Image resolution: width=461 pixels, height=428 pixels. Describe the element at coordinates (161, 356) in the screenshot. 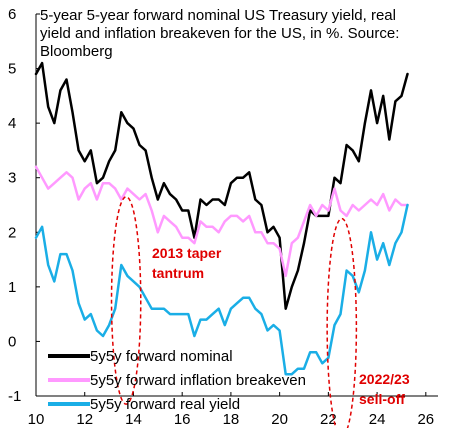

I see `legend-label-nominal: 5y5y forward nominal` at that location.